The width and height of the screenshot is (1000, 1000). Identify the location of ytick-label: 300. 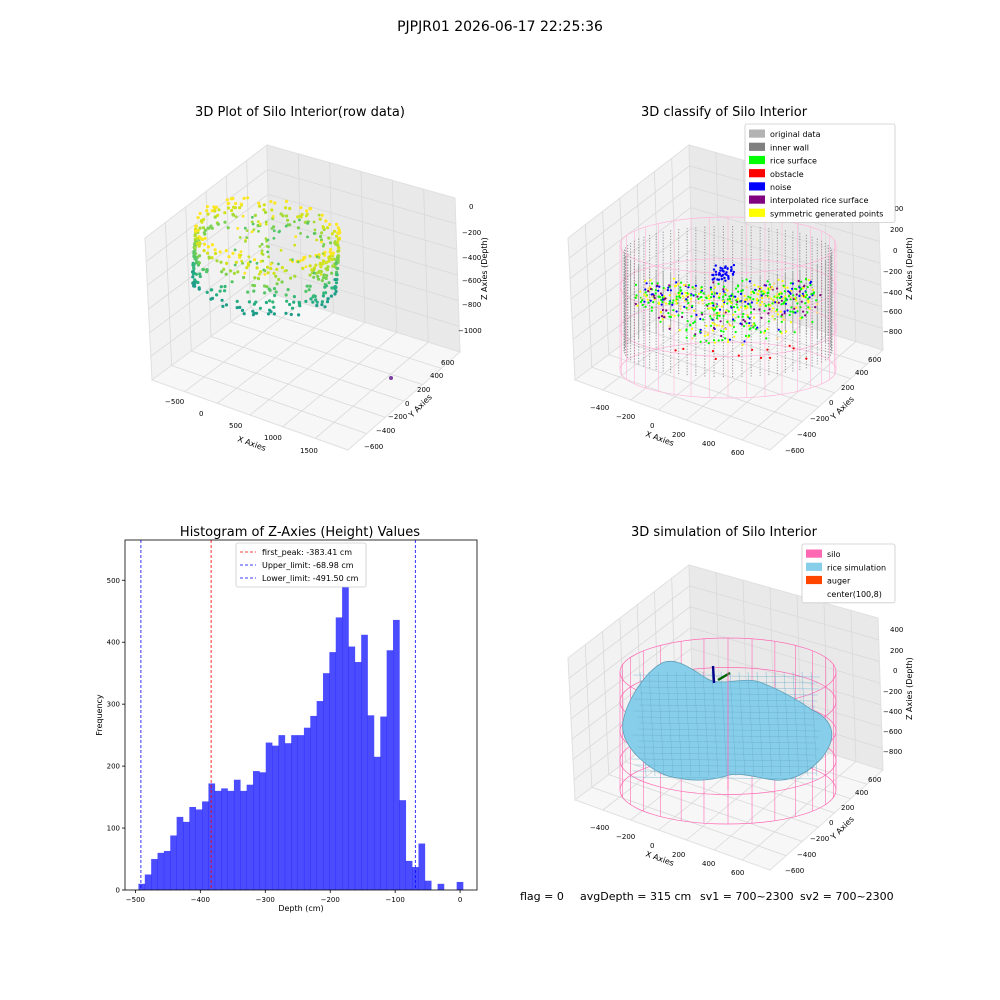
(113, 705).